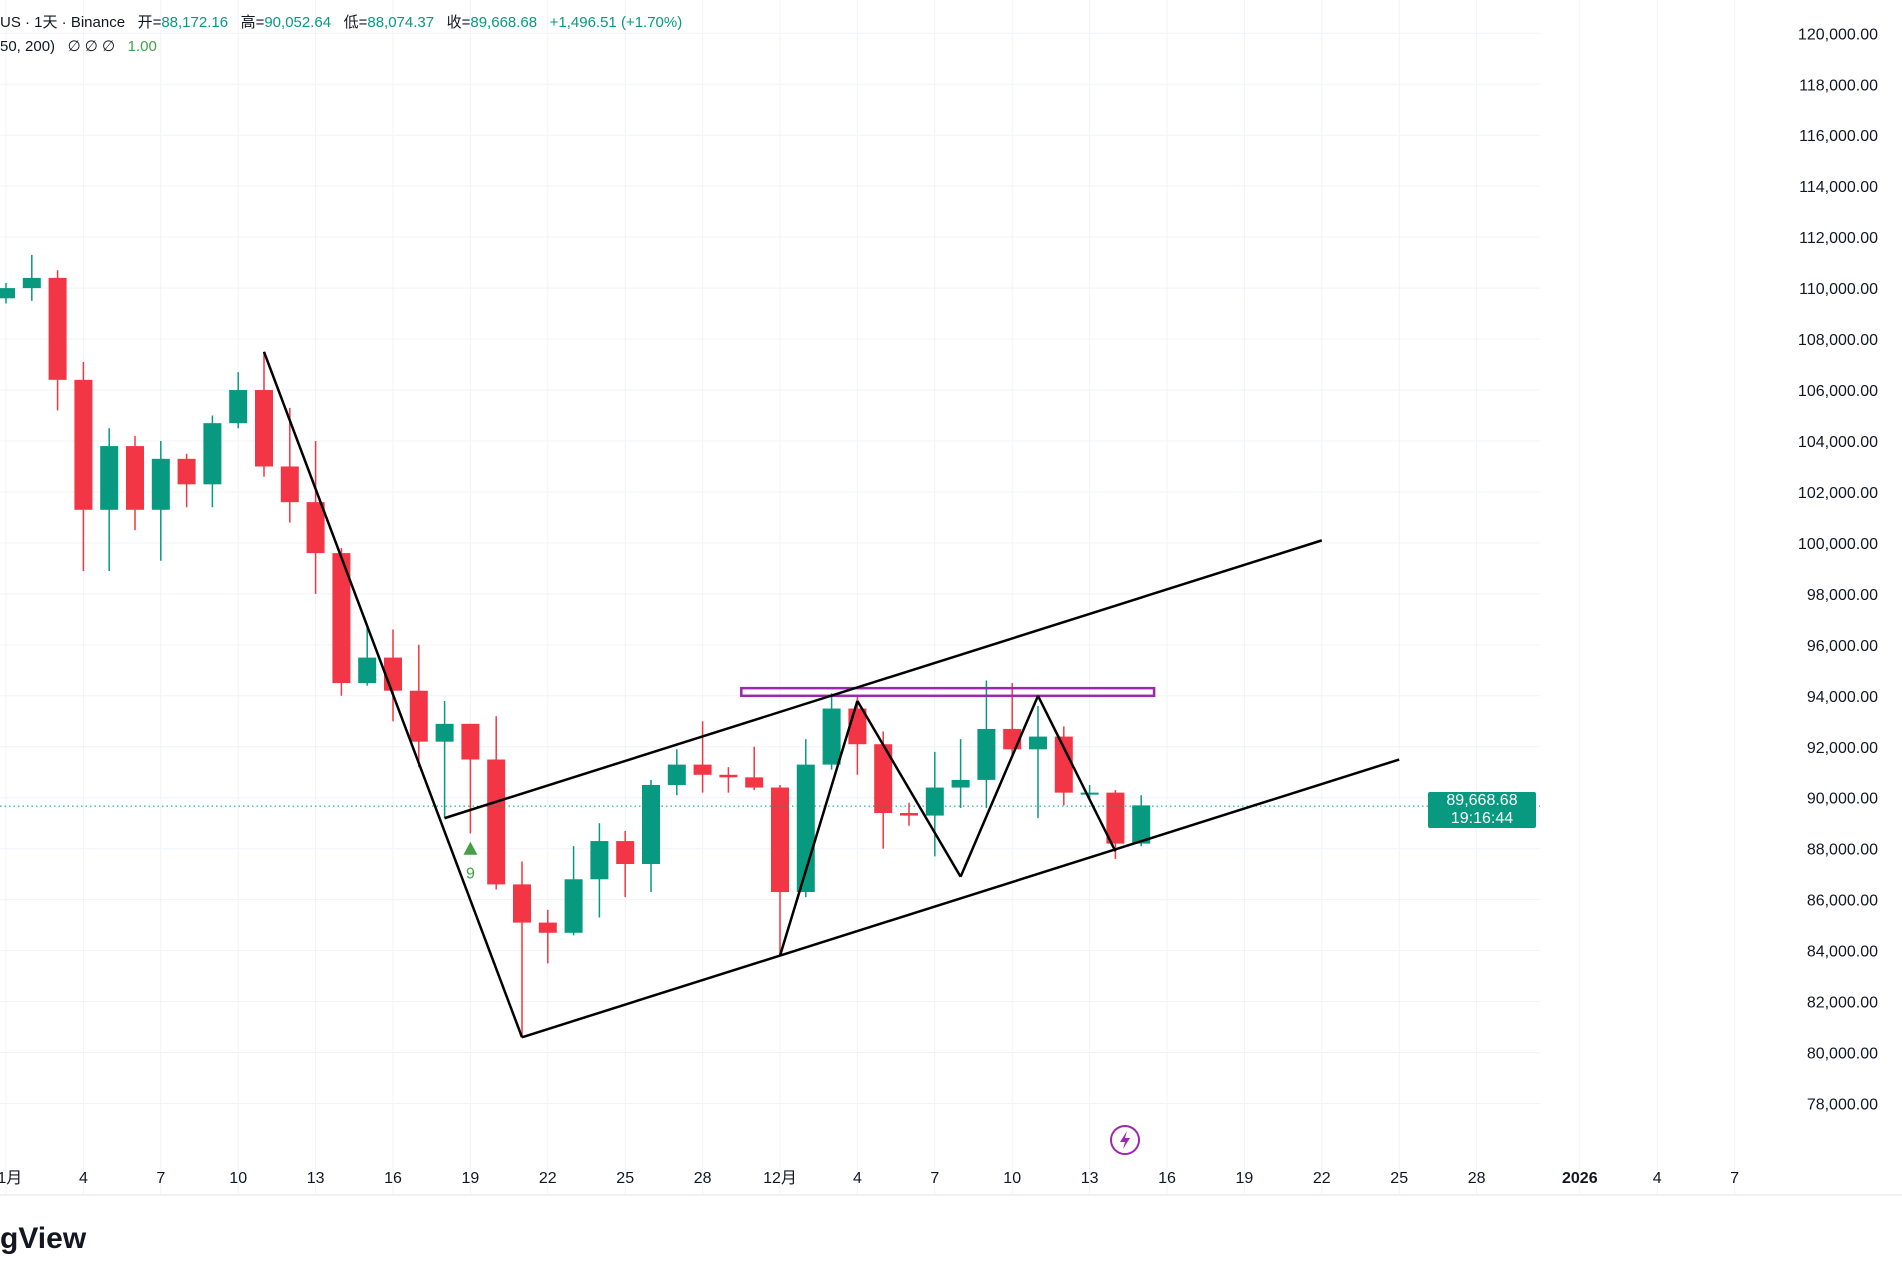 This screenshot has width=1902, height=1268. I want to click on symbol-label: US · 1天 · Binance, so click(63, 22).